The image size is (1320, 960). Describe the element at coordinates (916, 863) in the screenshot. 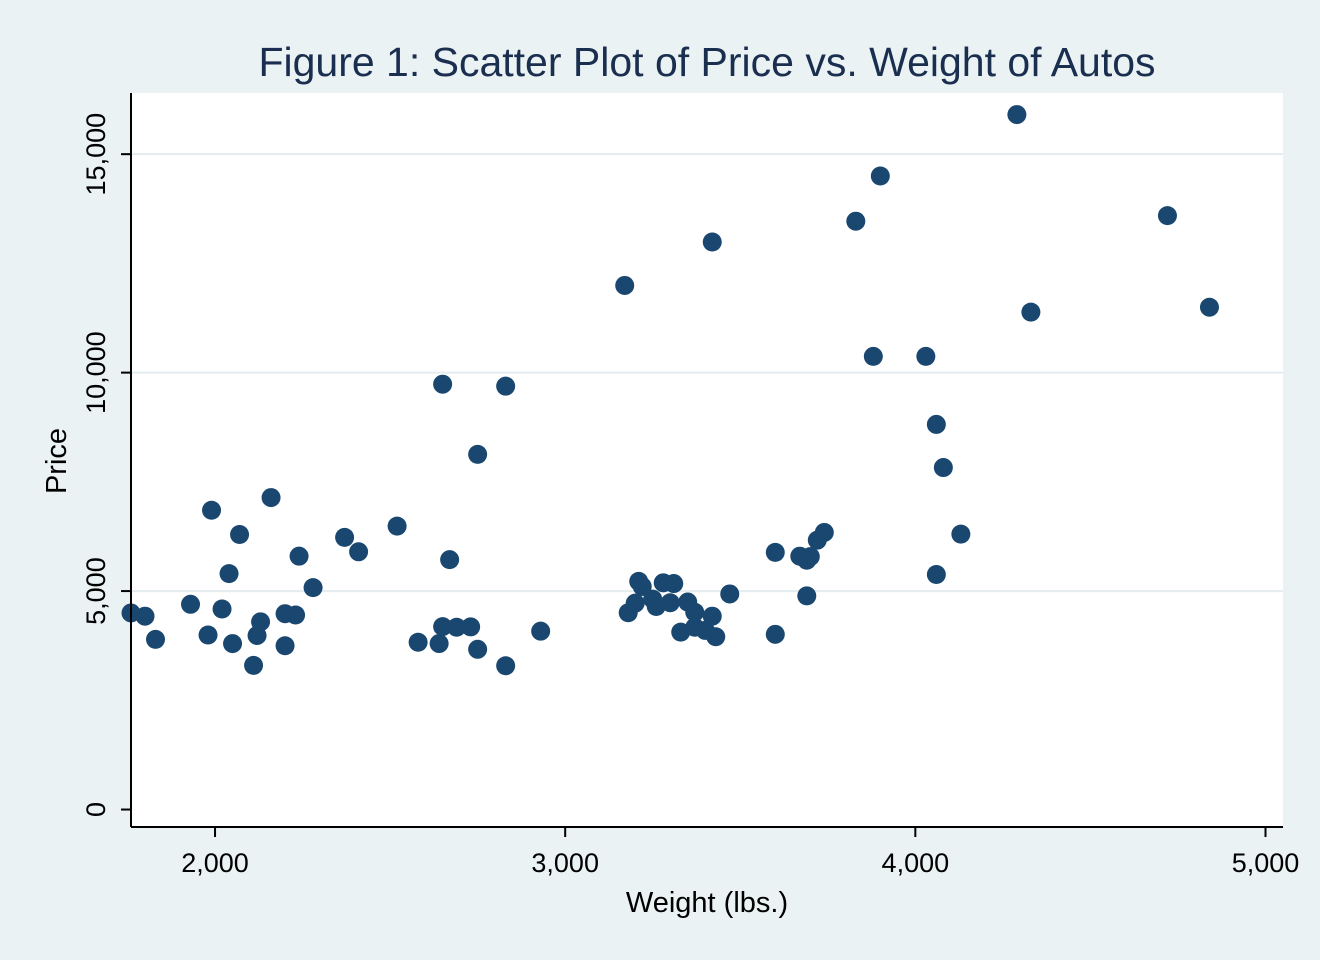

I see `x-tick-label: 4,000` at that location.